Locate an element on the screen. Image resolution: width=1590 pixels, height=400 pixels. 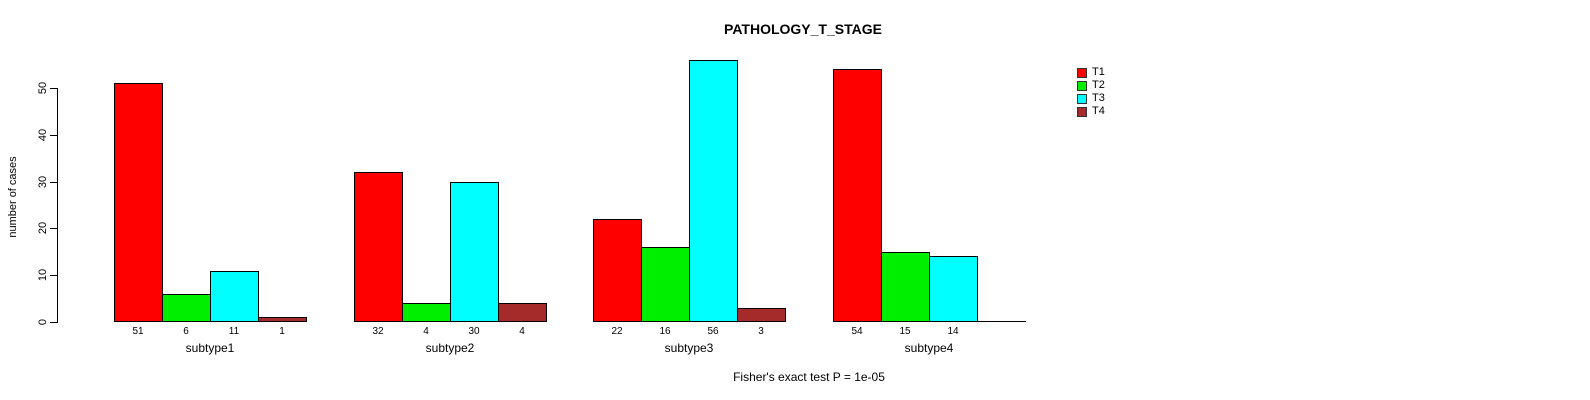
bar-T4-subtype3 is located at coordinates (761, 315).